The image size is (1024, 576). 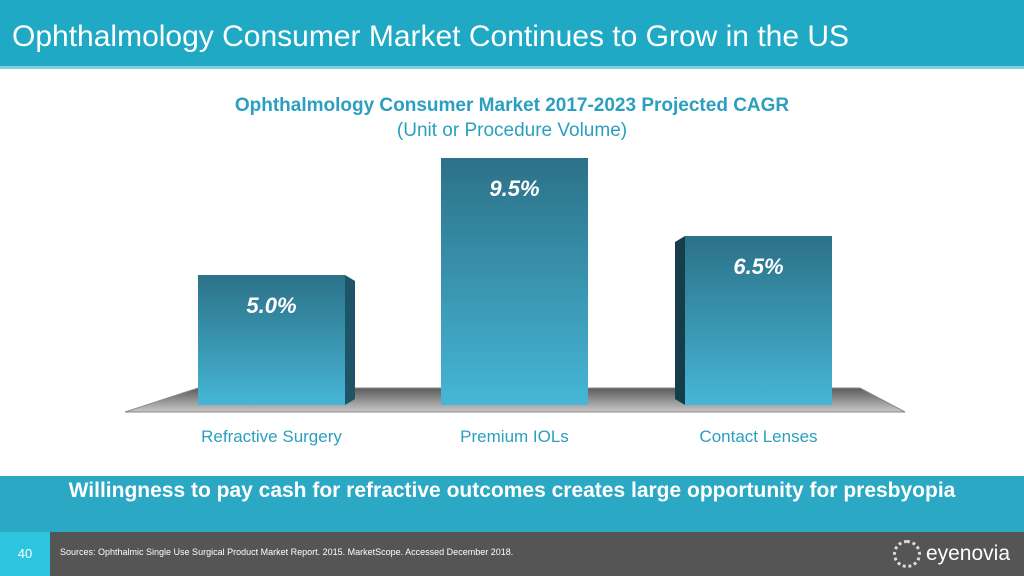 What do you see at coordinates (271, 305) in the screenshot?
I see `data-label: 5.0%` at bounding box center [271, 305].